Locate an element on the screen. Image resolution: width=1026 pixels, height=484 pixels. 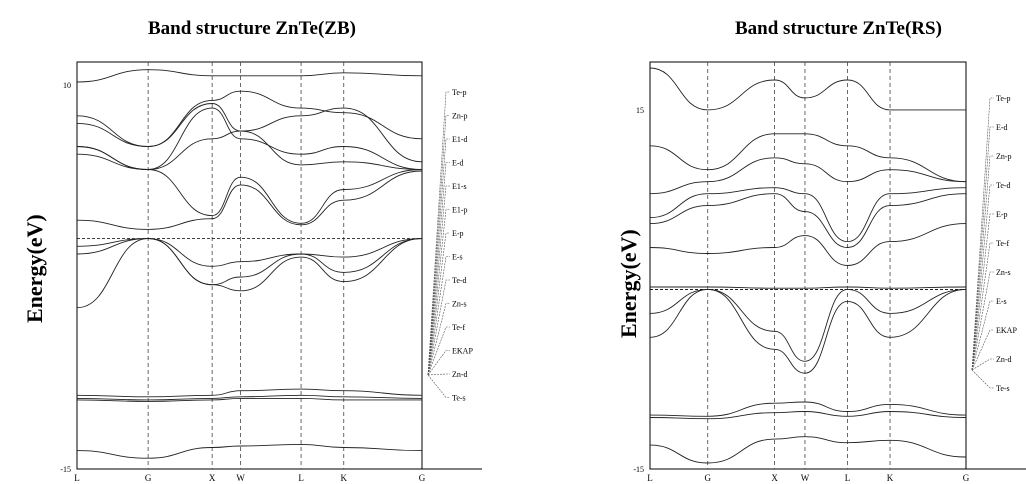
y-tick-label: 10 is located at coordinates (67, 85).